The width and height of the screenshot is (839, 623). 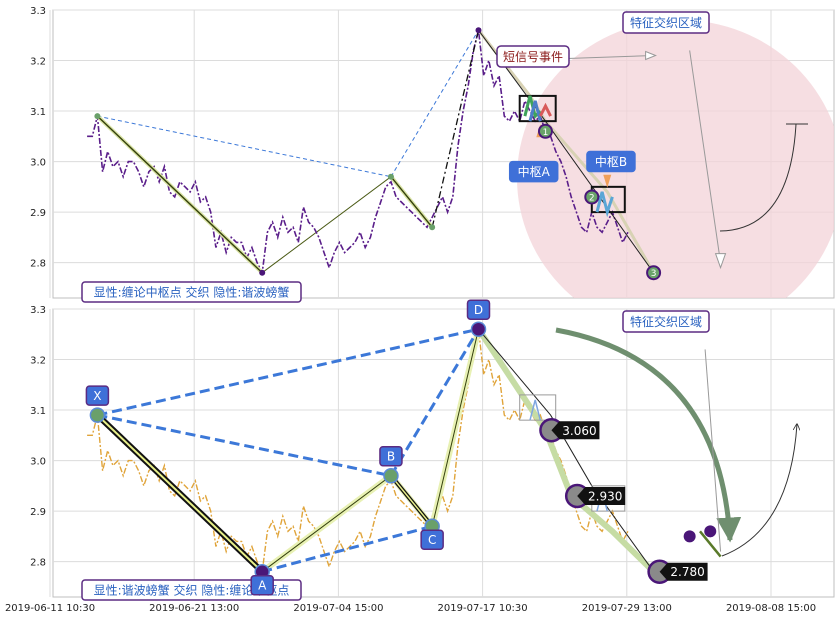 I want to click on x-tick-label: 2019-06-21 13:00, so click(x=194, y=608).